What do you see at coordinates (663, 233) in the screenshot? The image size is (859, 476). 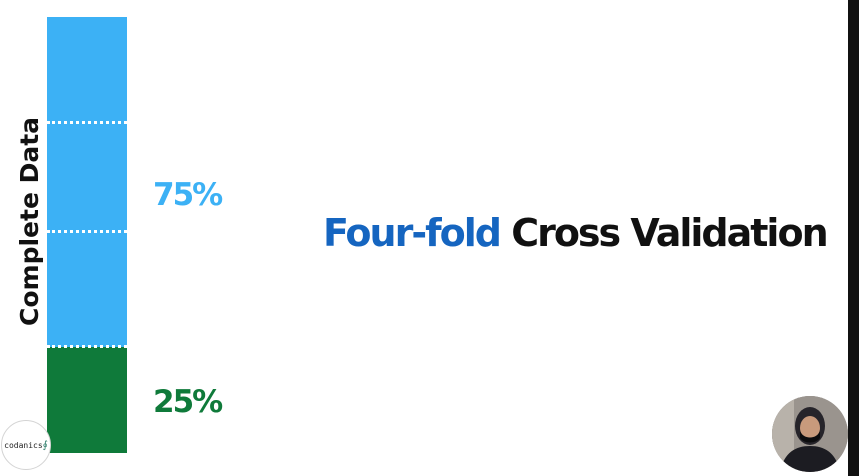 I see `title-rest: Cross Validation` at bounding box center [663, 233].